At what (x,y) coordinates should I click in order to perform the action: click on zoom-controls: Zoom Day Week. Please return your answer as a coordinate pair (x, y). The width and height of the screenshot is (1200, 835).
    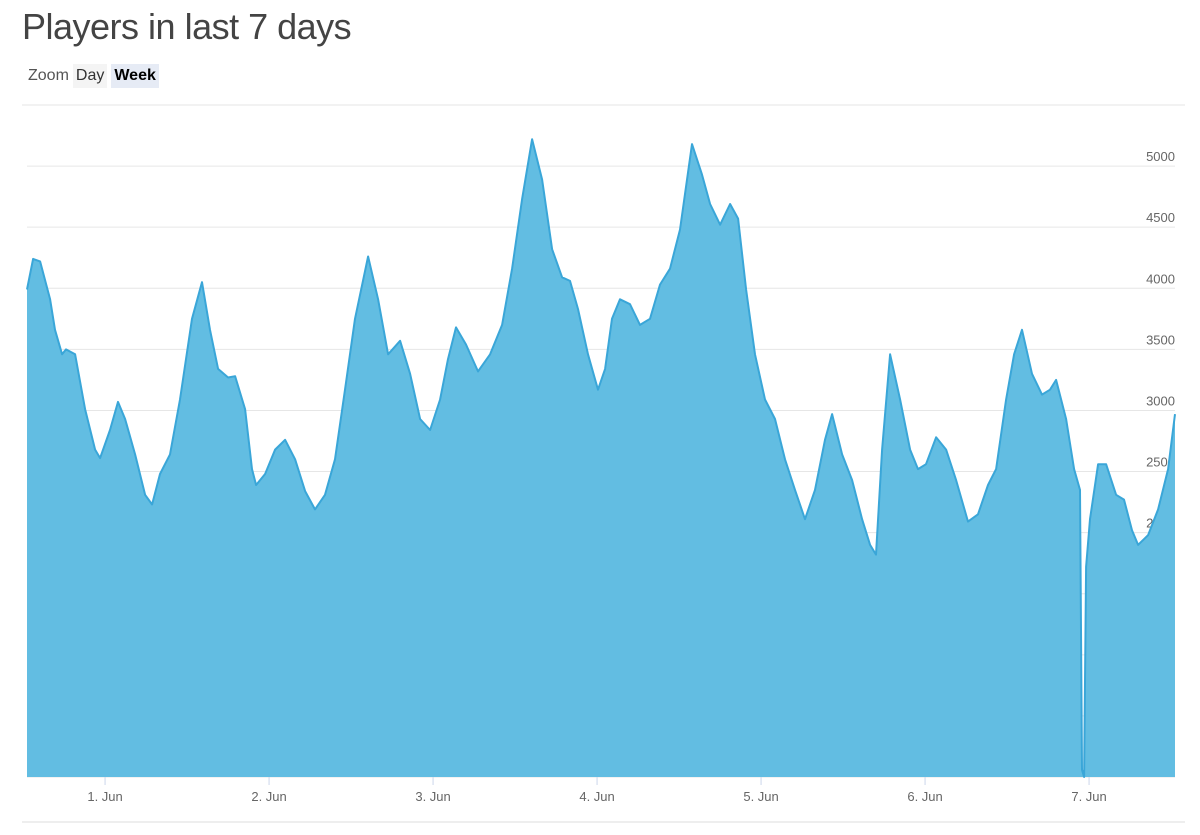
    Looking at the image, I should click on (93, 76).